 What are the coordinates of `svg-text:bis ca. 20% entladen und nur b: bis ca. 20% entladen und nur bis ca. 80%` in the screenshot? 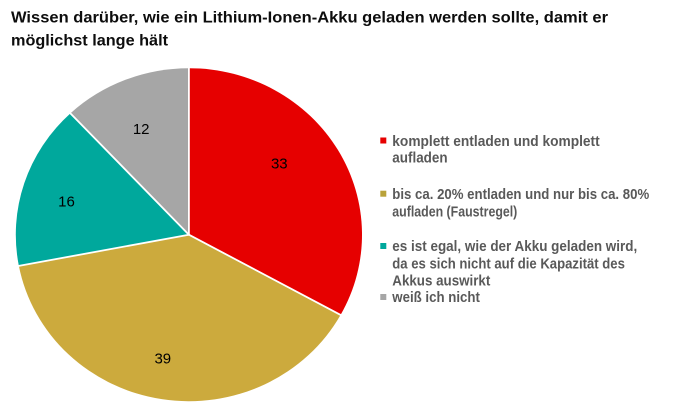 It's located at (520, 194).